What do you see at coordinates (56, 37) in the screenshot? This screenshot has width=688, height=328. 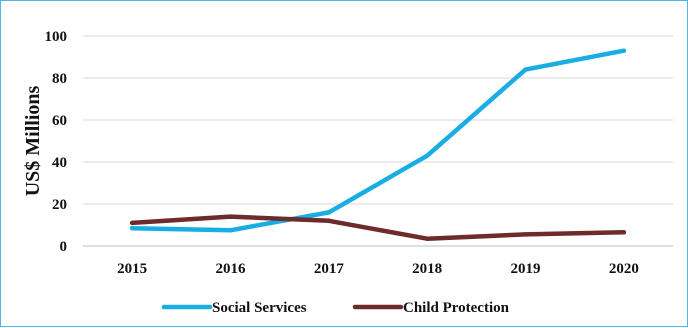 I see `y-tick-label: 100` at bounding box center [56, 37].